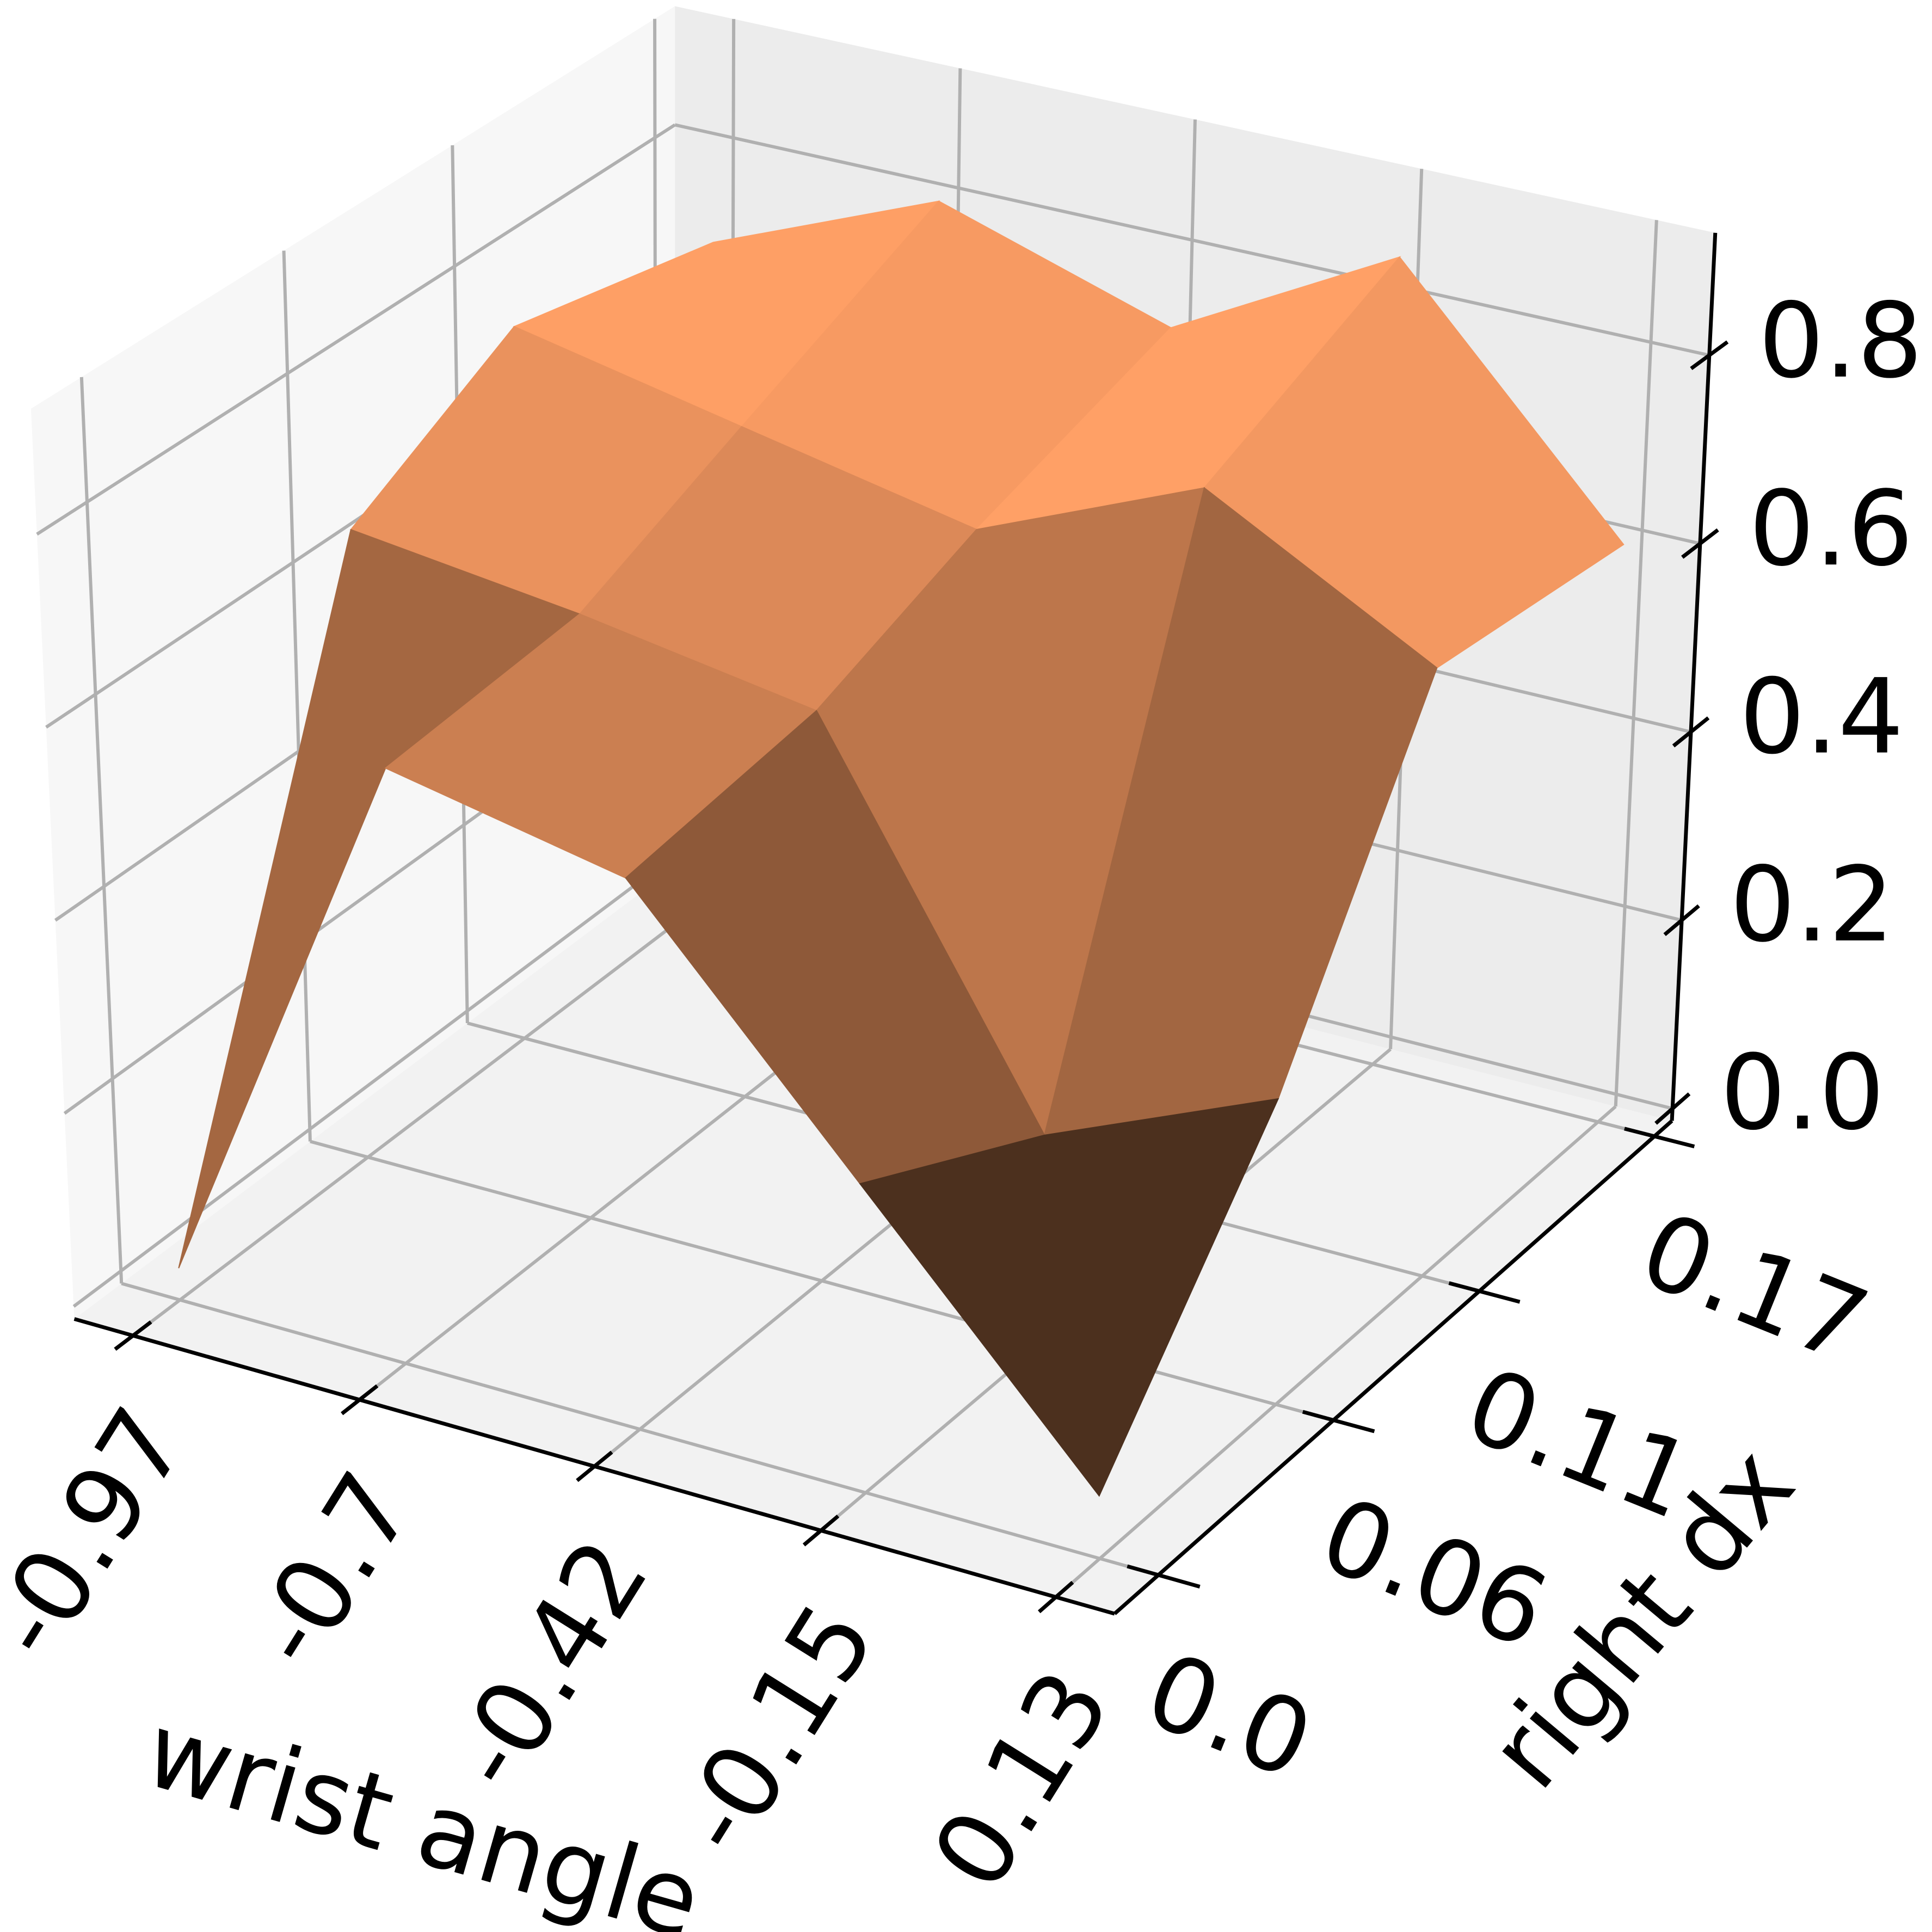 Image resolution: width=1932 pixels, height=1932 pixels. I want to click on x-tick-label: -0.42, so click(550, 1664).